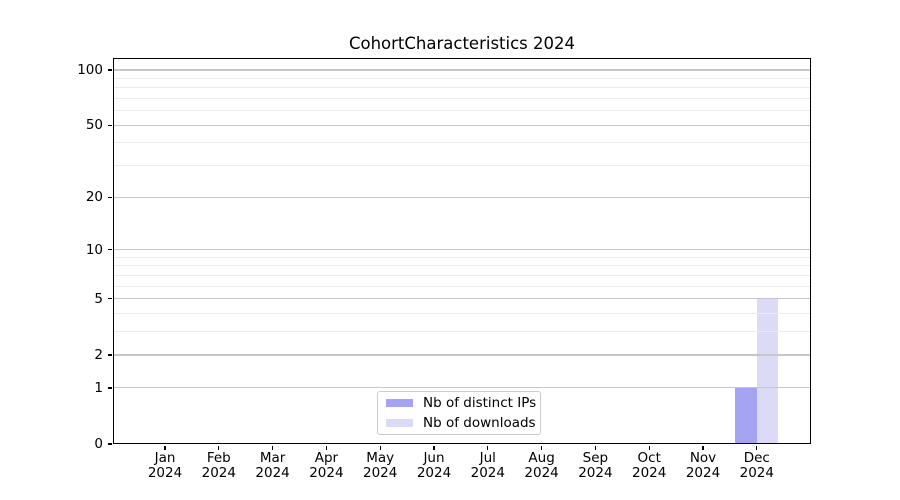  What do you see at coordinates (487, 465) in the screenshot?
I see `x-tick-label: Jul 2024` at bounding box center [487, 465].